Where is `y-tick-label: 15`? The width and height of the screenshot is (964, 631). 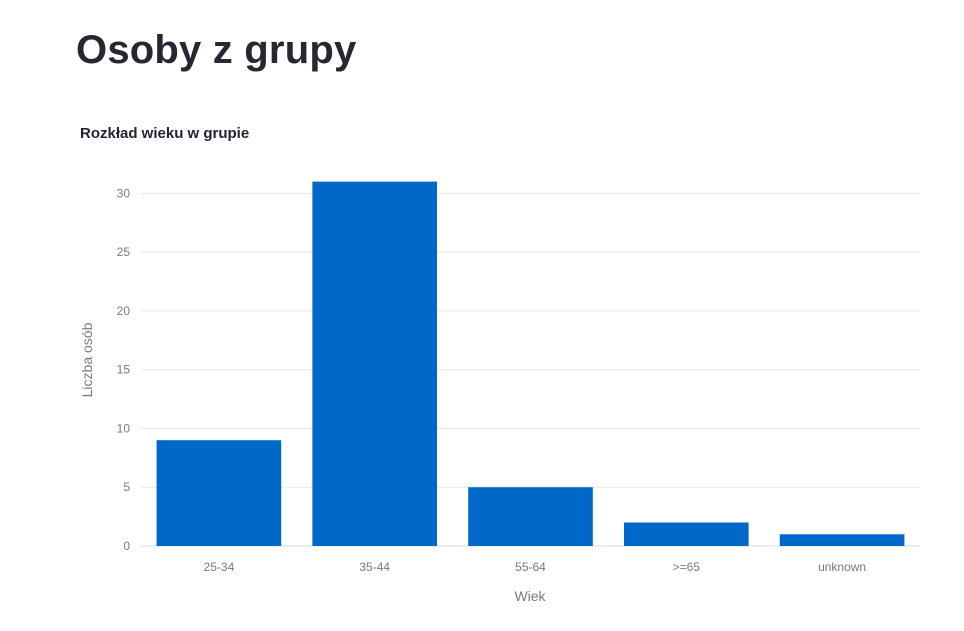
y-tick-label: 15 is located at coordinates (124, 370).